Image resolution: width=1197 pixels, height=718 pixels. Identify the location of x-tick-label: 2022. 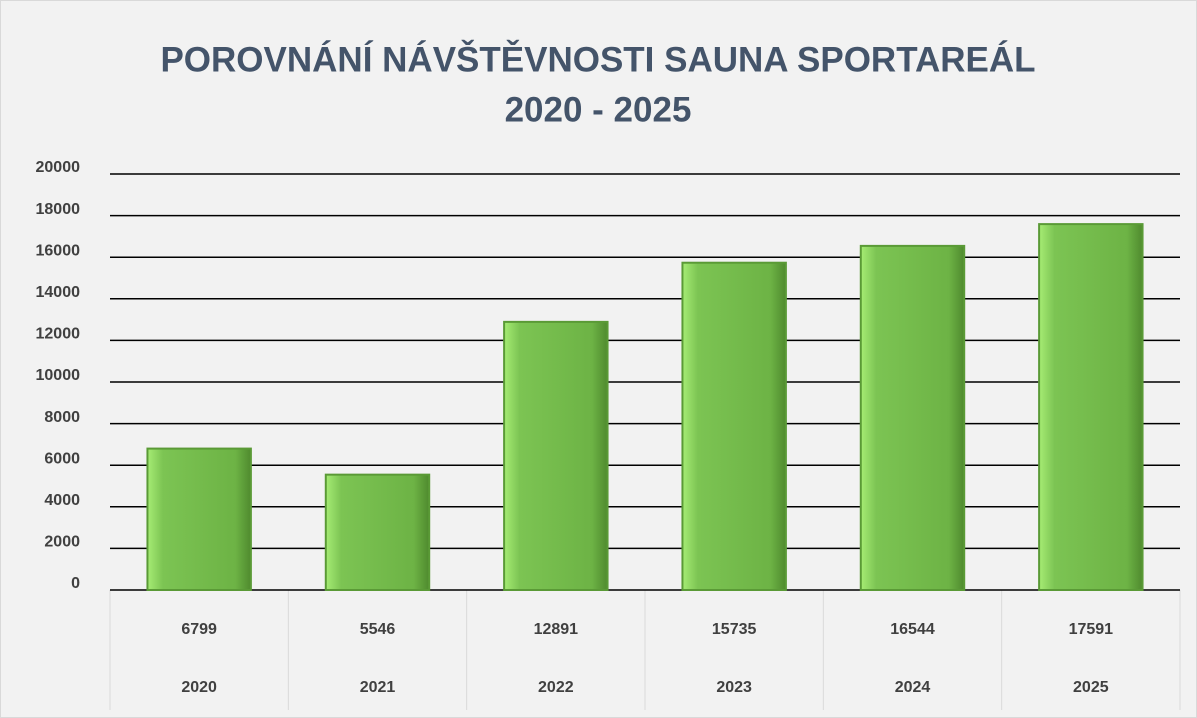
(556, 687).